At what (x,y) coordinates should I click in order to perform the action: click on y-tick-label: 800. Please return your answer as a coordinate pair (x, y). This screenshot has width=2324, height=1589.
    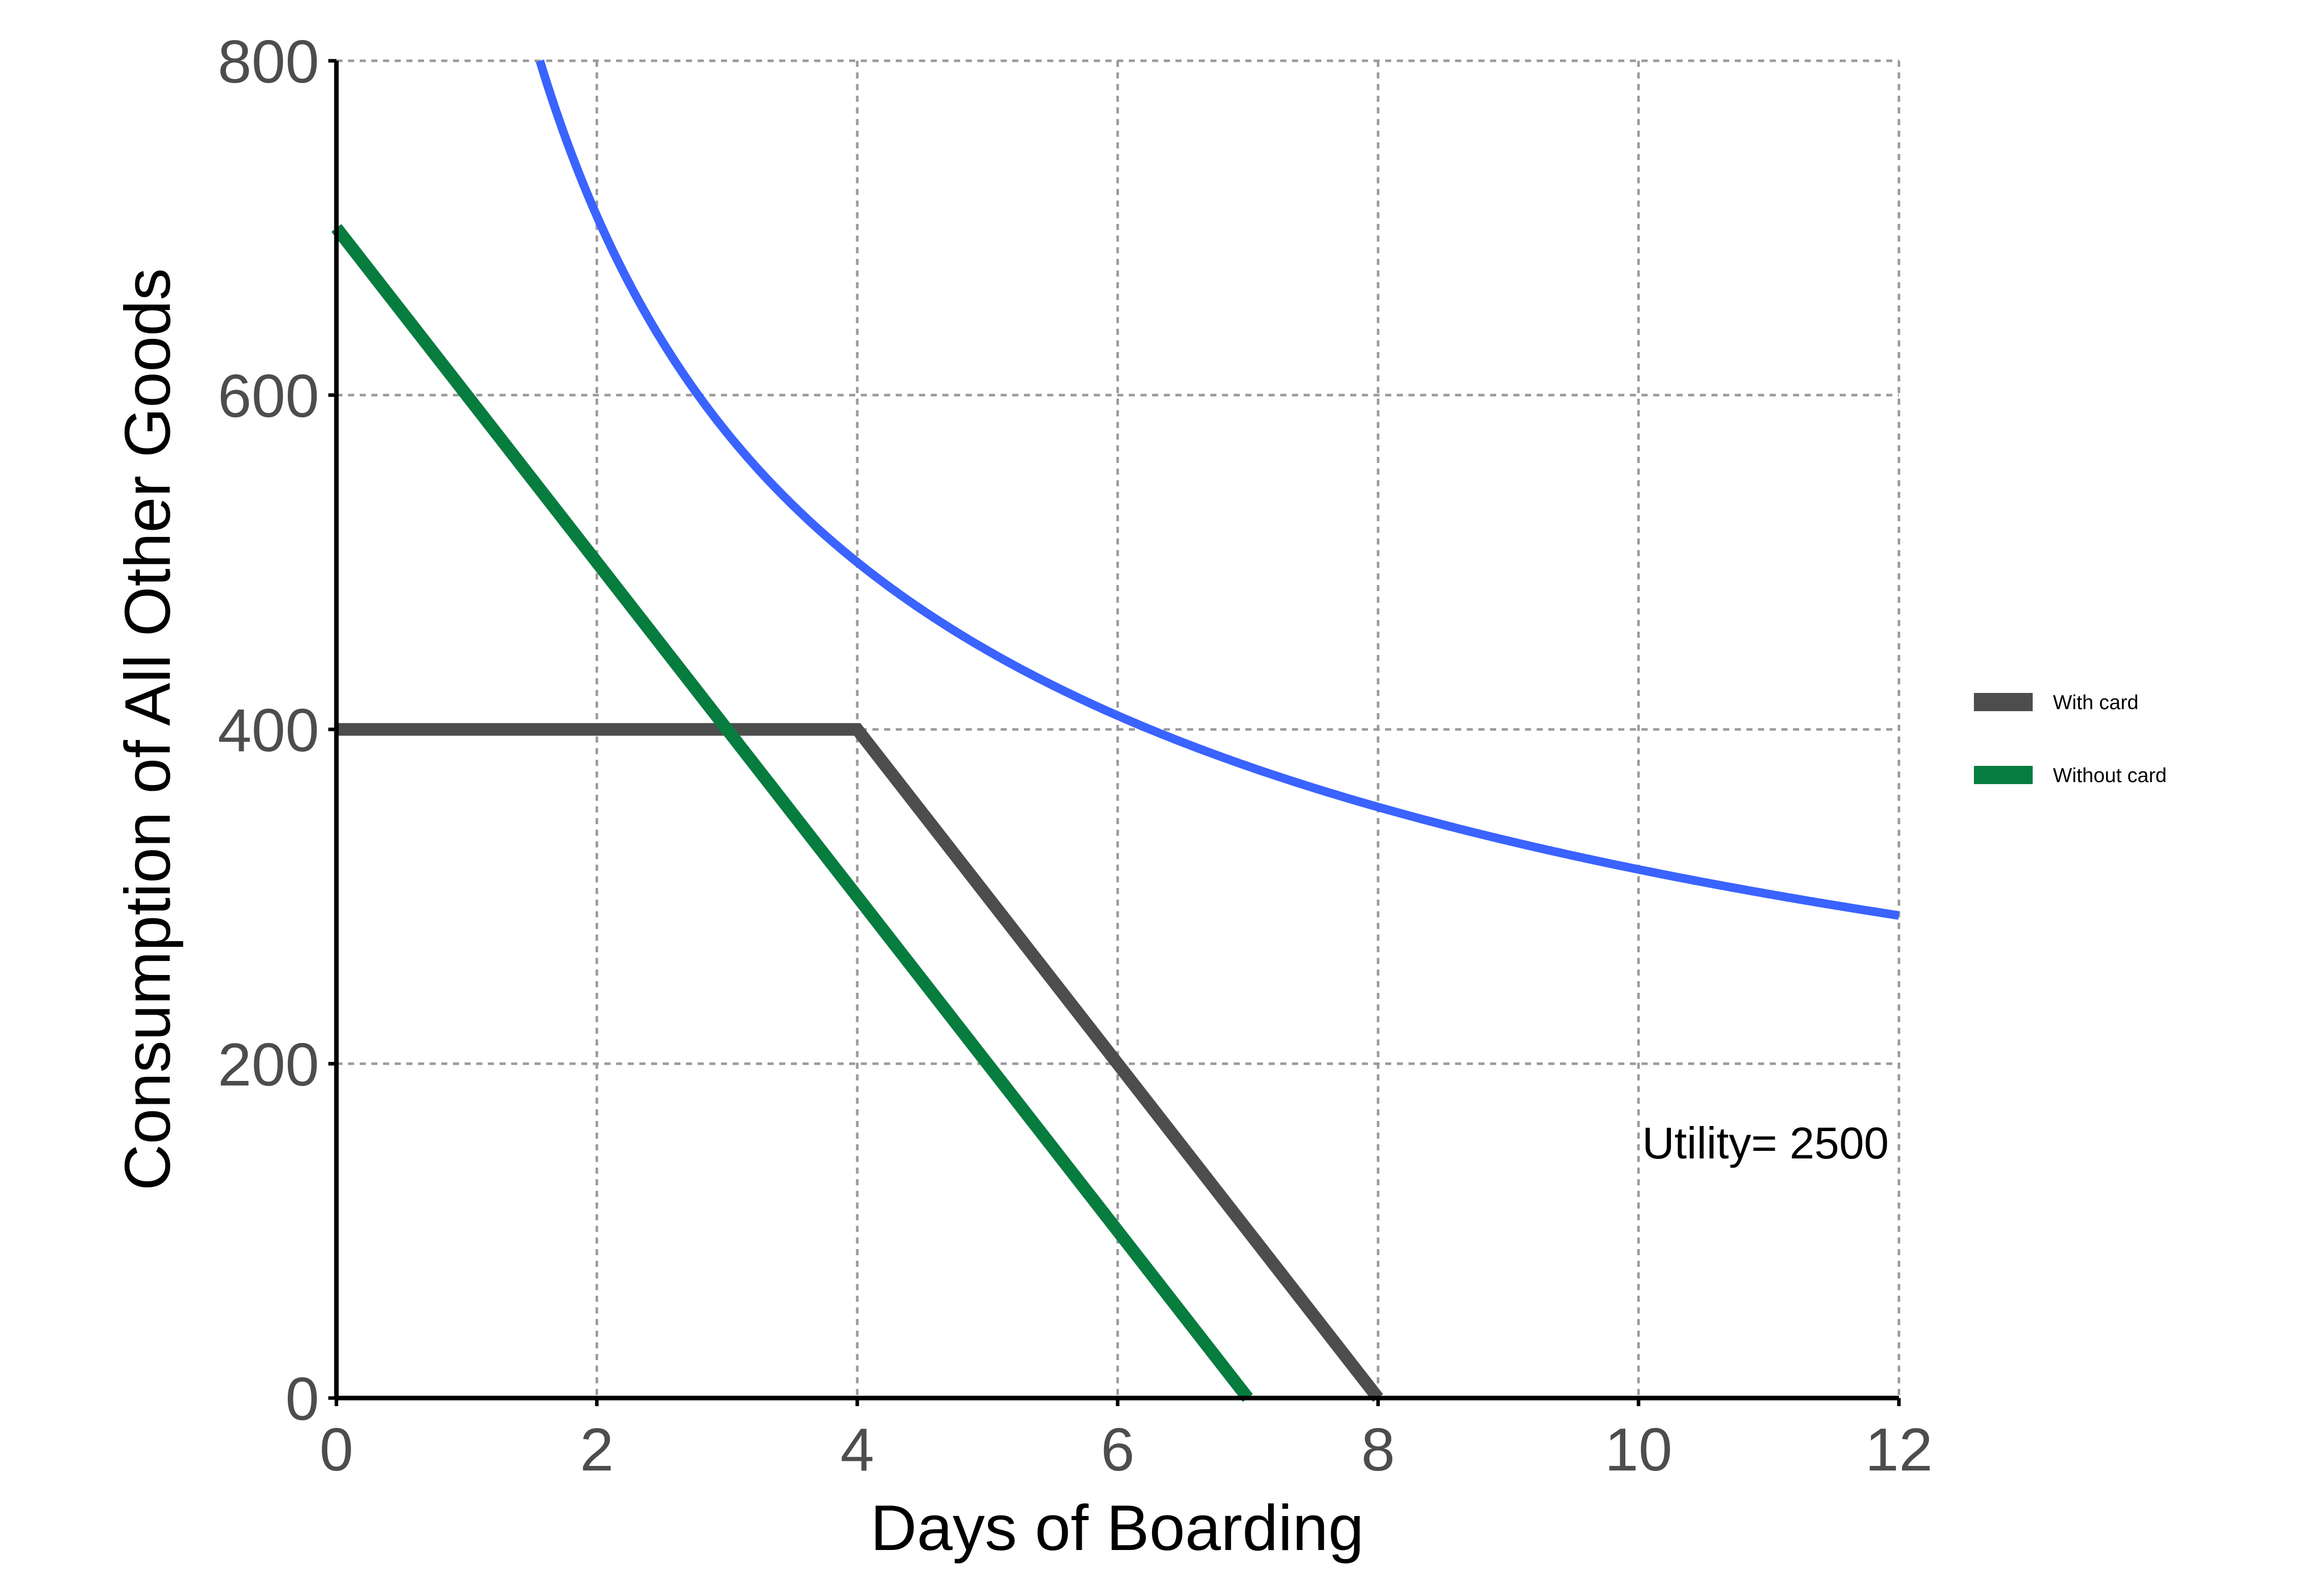
    Looking at the image, I should click on (268, 62).